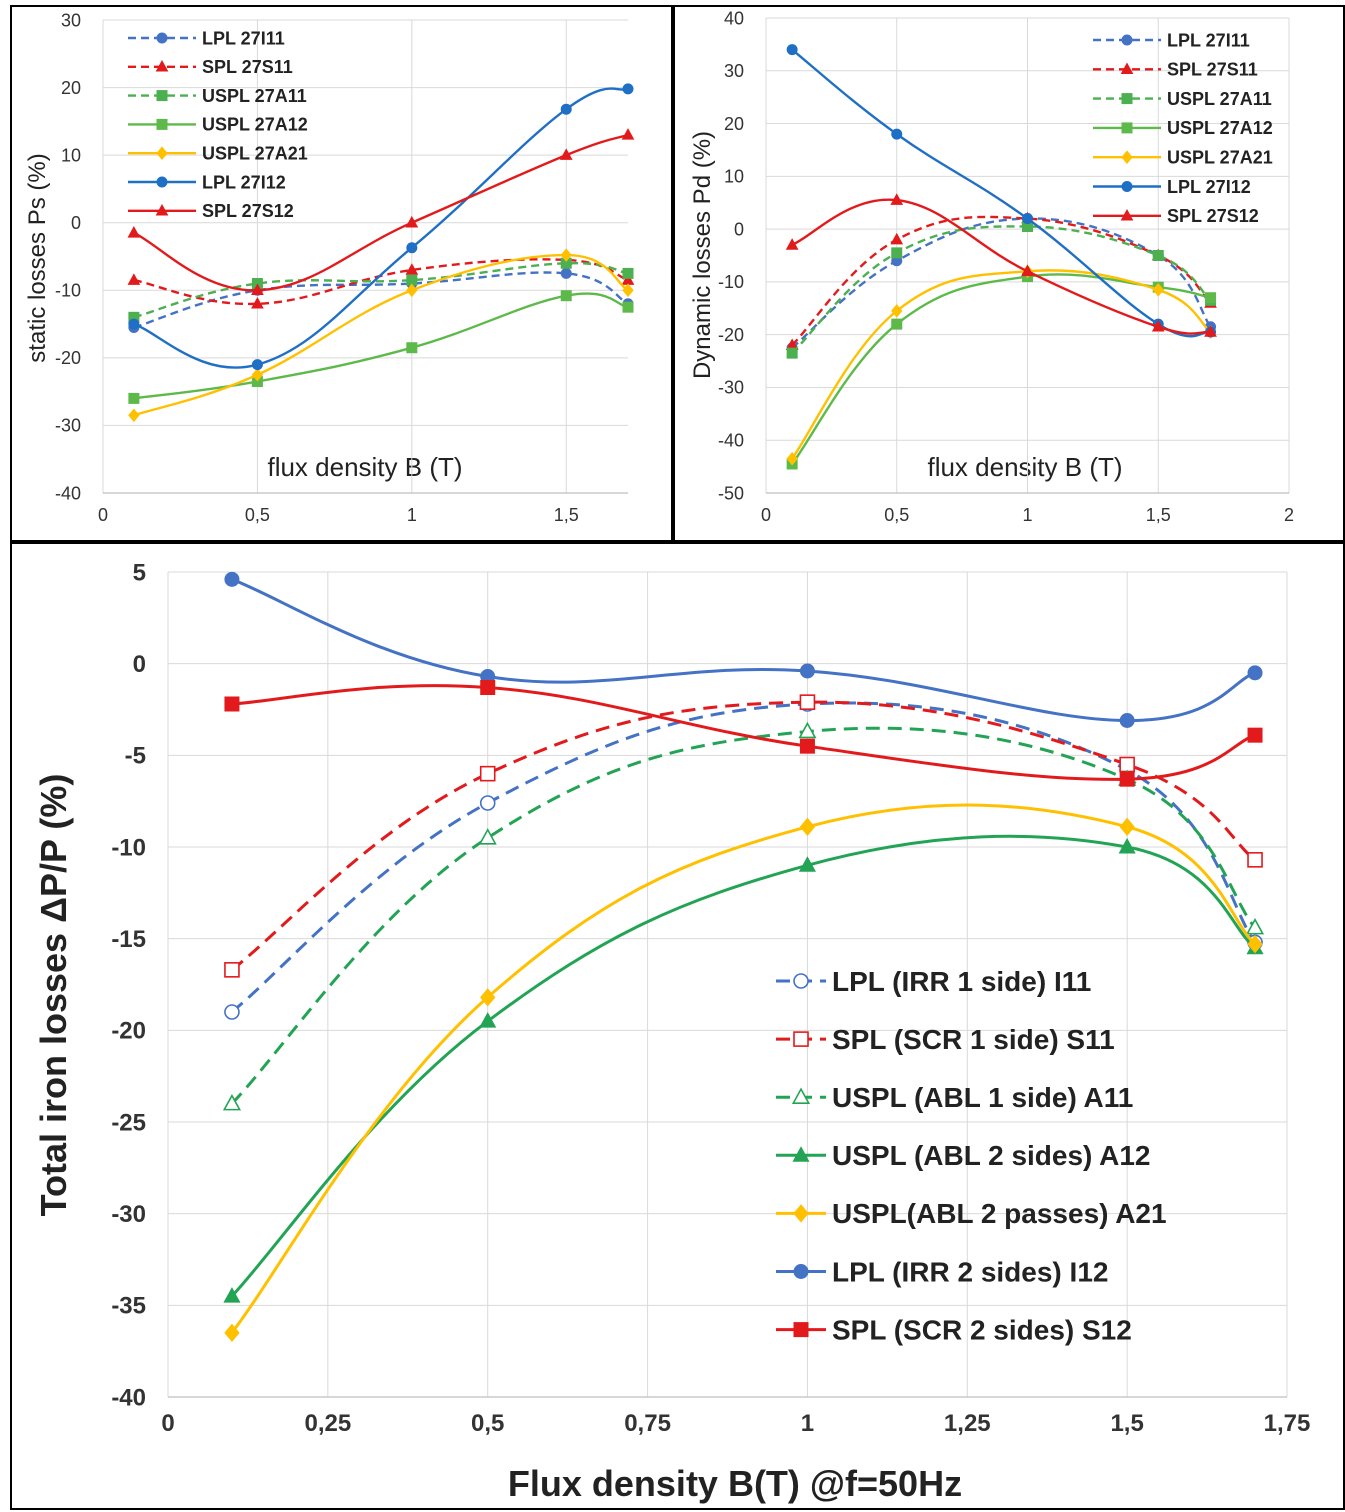 This screenshot has height=1512, width=1345. Describe the element at coordinates (68, 358) in the screenshot. I see `static-ytick-label: -20` at that location.